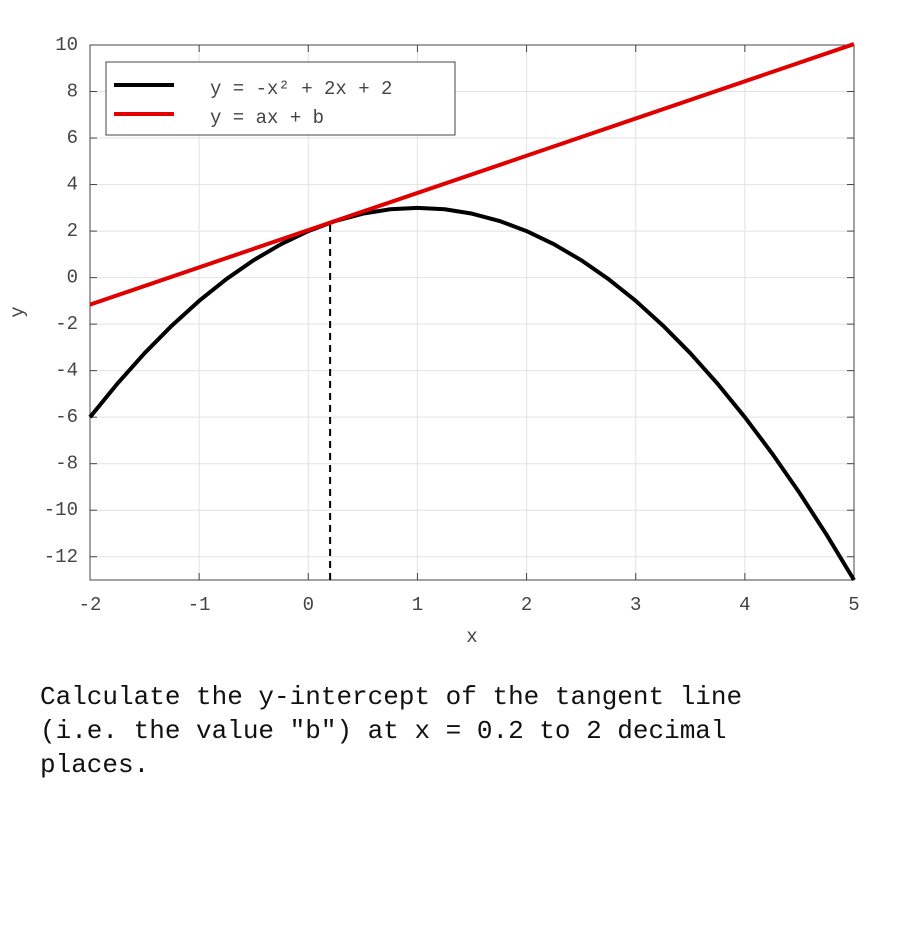 This screenshot has height=930, width=900. What do you see at coordinates (853, 605) in the screenshot?
I see `x-tick-label: 5` at bounding box center [853, 605].